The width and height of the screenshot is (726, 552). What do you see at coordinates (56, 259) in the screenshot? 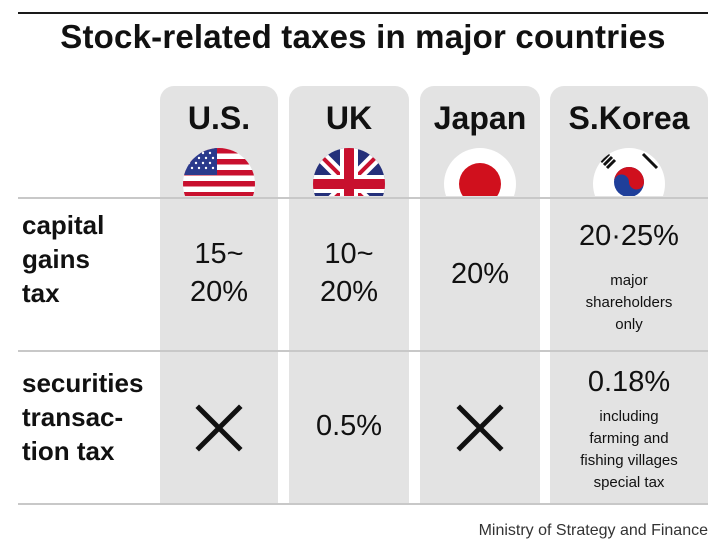
I see `row-label-line: gains` at bounding box center [56, 259].